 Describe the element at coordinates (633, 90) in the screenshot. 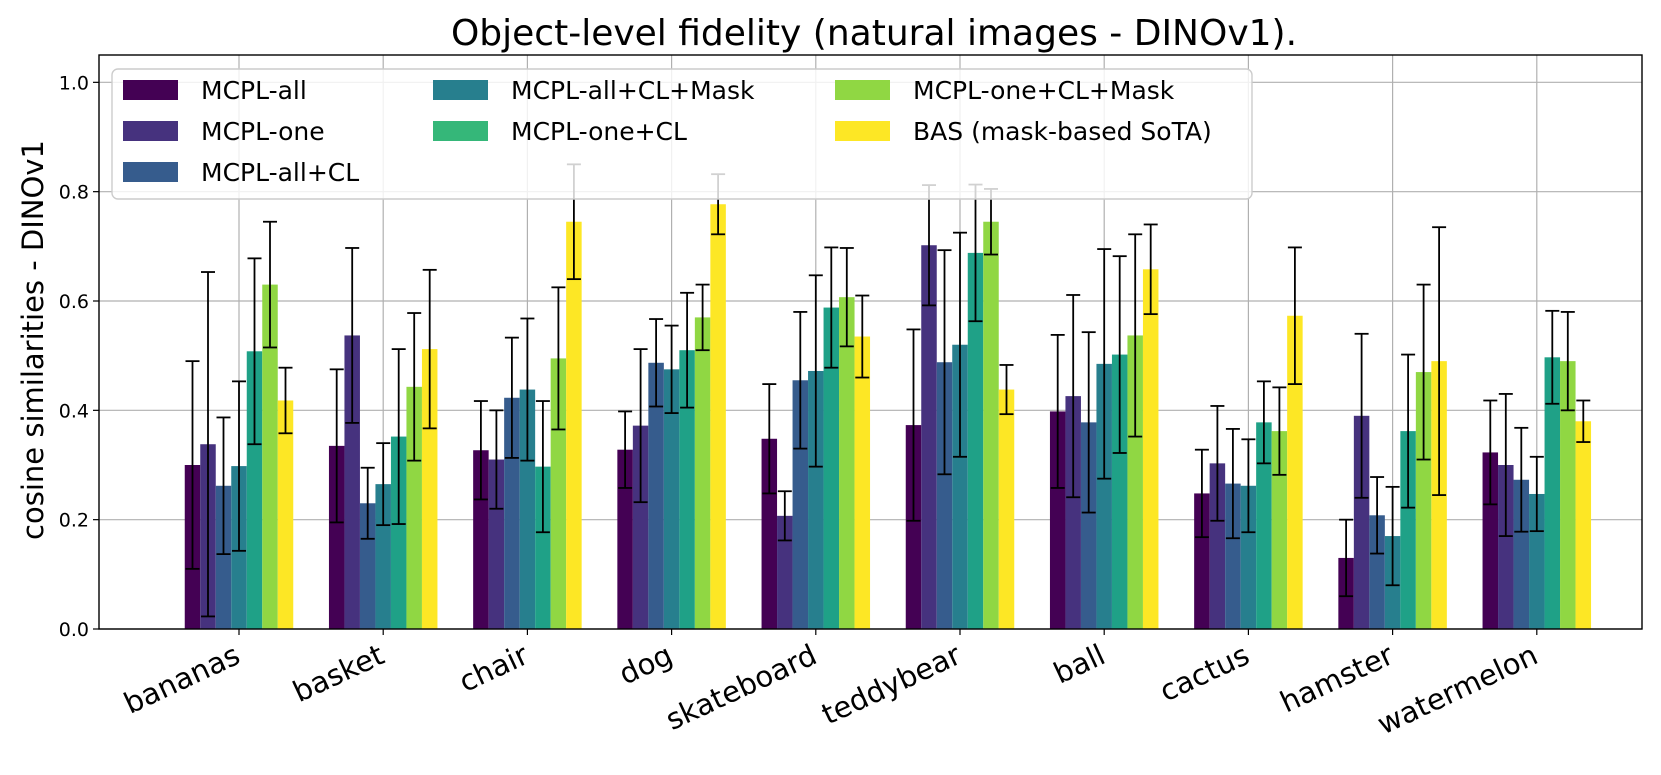

I see `legend-label: MCPL-all+CL+Mask` at that location.